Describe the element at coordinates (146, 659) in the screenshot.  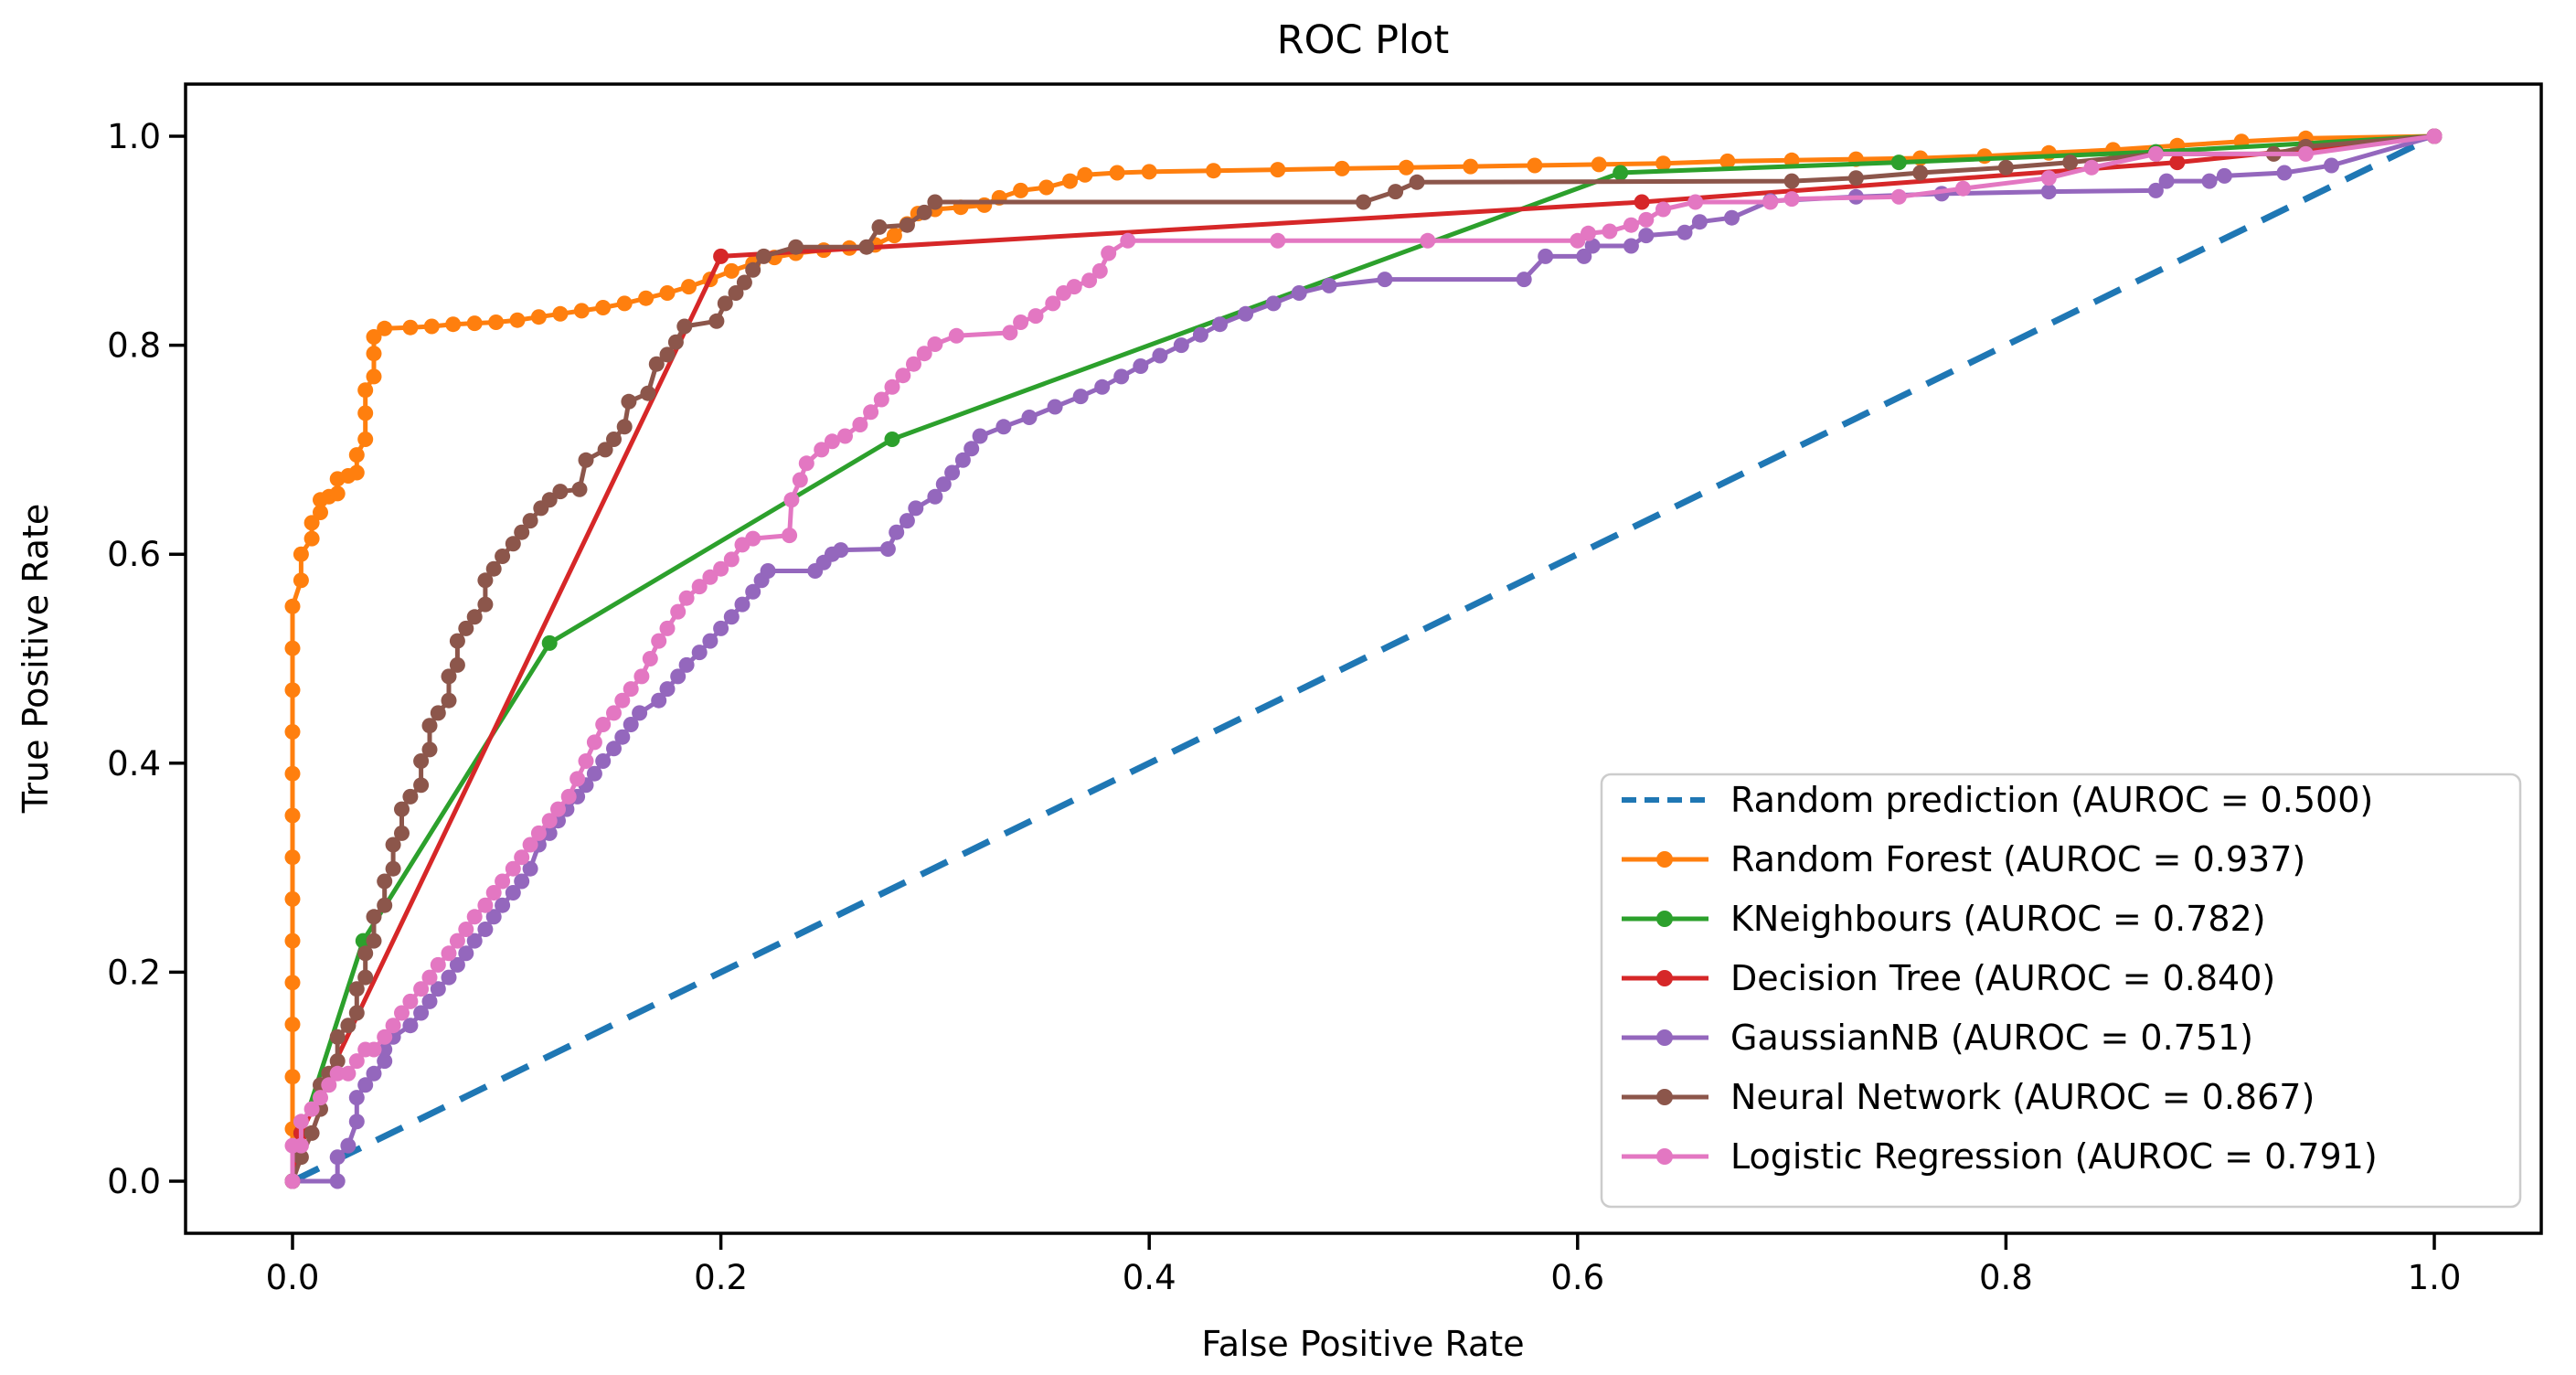
I see `y-axis-ticks: 0.0 0.2 0.4 0.6 0.8 1.0` at that location.